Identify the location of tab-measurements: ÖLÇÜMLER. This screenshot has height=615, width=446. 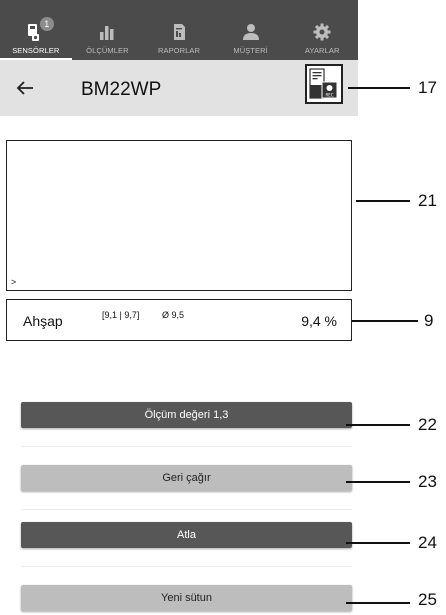
(108, 30).